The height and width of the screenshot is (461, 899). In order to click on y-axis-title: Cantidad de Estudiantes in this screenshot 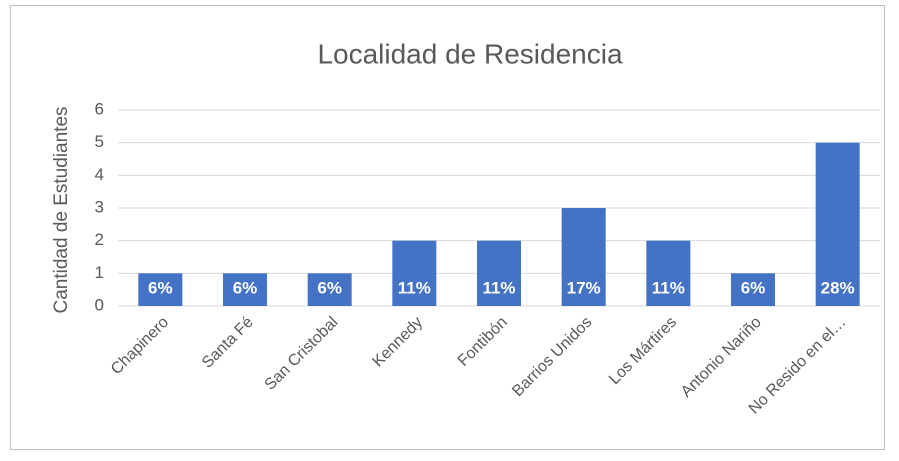, I will do `click(61, 209)`.